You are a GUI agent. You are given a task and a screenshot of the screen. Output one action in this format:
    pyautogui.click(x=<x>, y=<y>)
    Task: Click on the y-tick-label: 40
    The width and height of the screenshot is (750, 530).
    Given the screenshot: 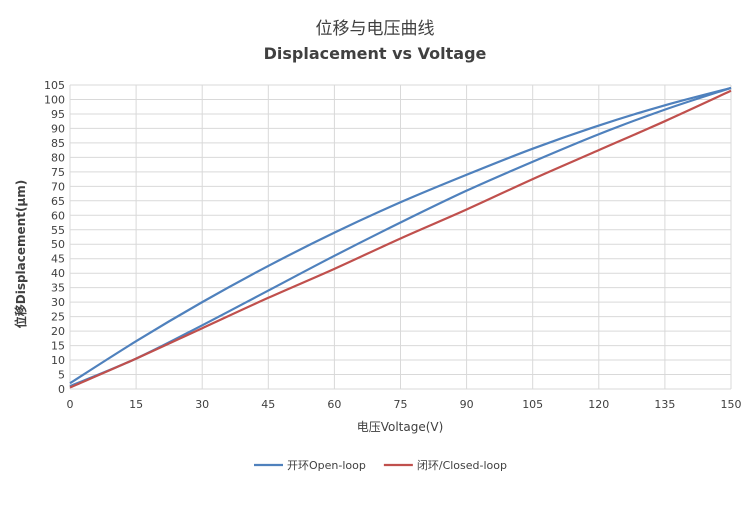 What is the action you would take?
    pyautogui.click(x=58, y=273)
    